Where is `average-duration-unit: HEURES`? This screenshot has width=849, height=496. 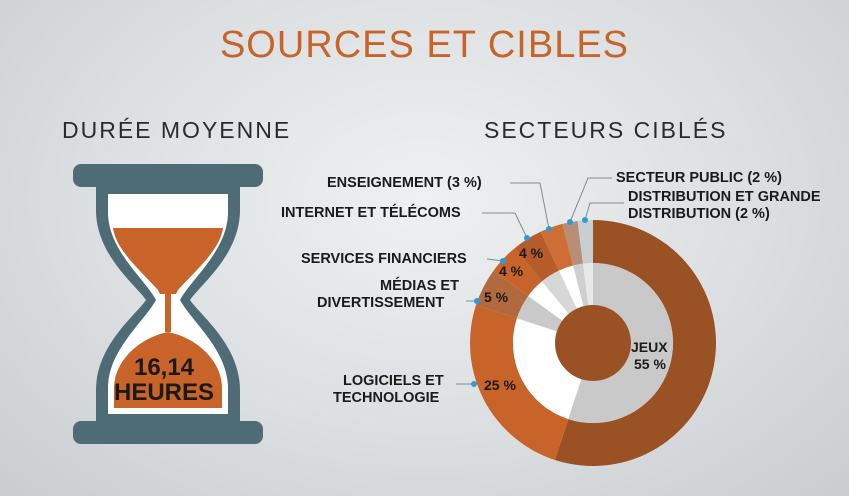
average-duration-unit: HEURES is located at coordinates (164, 392).